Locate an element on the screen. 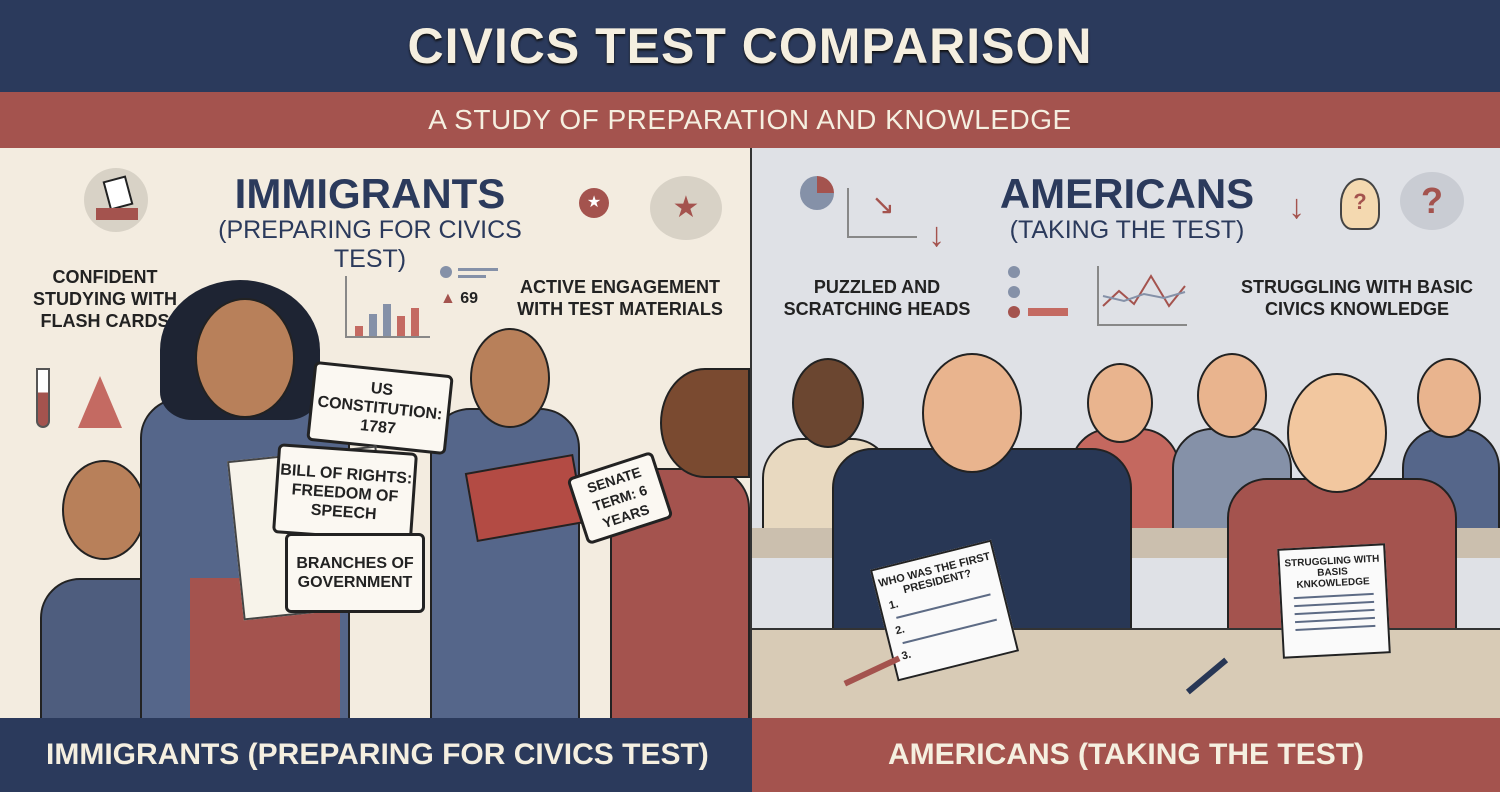 This screenshot has height=792, width=1500. flash-card-constitution: US CONSTITUTION: 1787 is located at coordinates (380, 408).